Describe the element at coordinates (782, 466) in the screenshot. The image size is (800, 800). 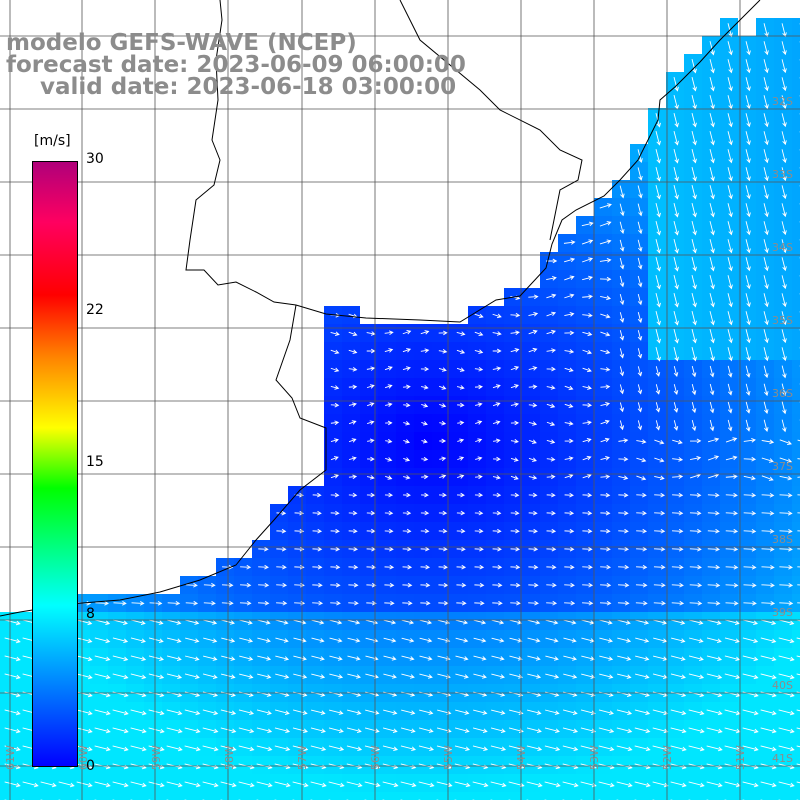
I see `latitude-label: 37S` at that location.